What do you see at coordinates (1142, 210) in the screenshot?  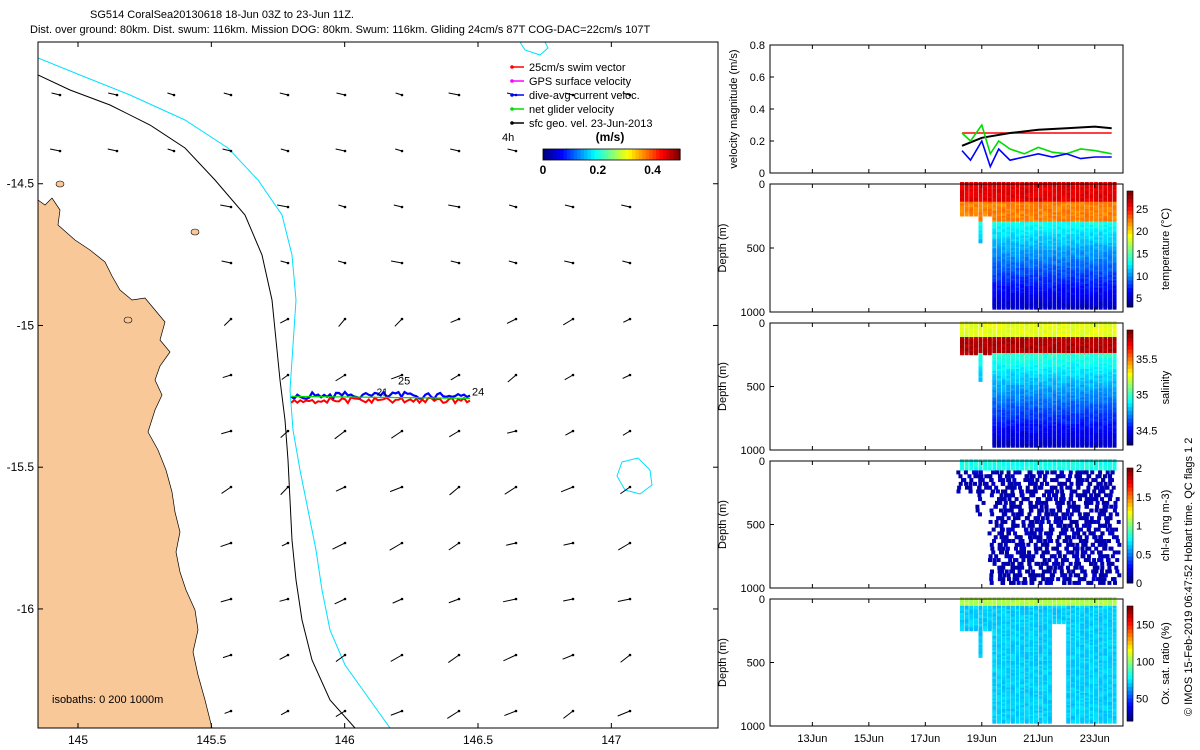 I see `panel-colorbar-tick-label: 25` at bounding box center [1142, 210].